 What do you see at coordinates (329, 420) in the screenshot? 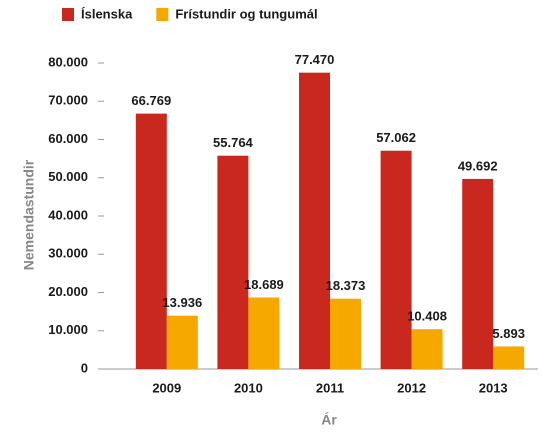
I see `x-axis-title: Ár` at bounding box center [329, 420].